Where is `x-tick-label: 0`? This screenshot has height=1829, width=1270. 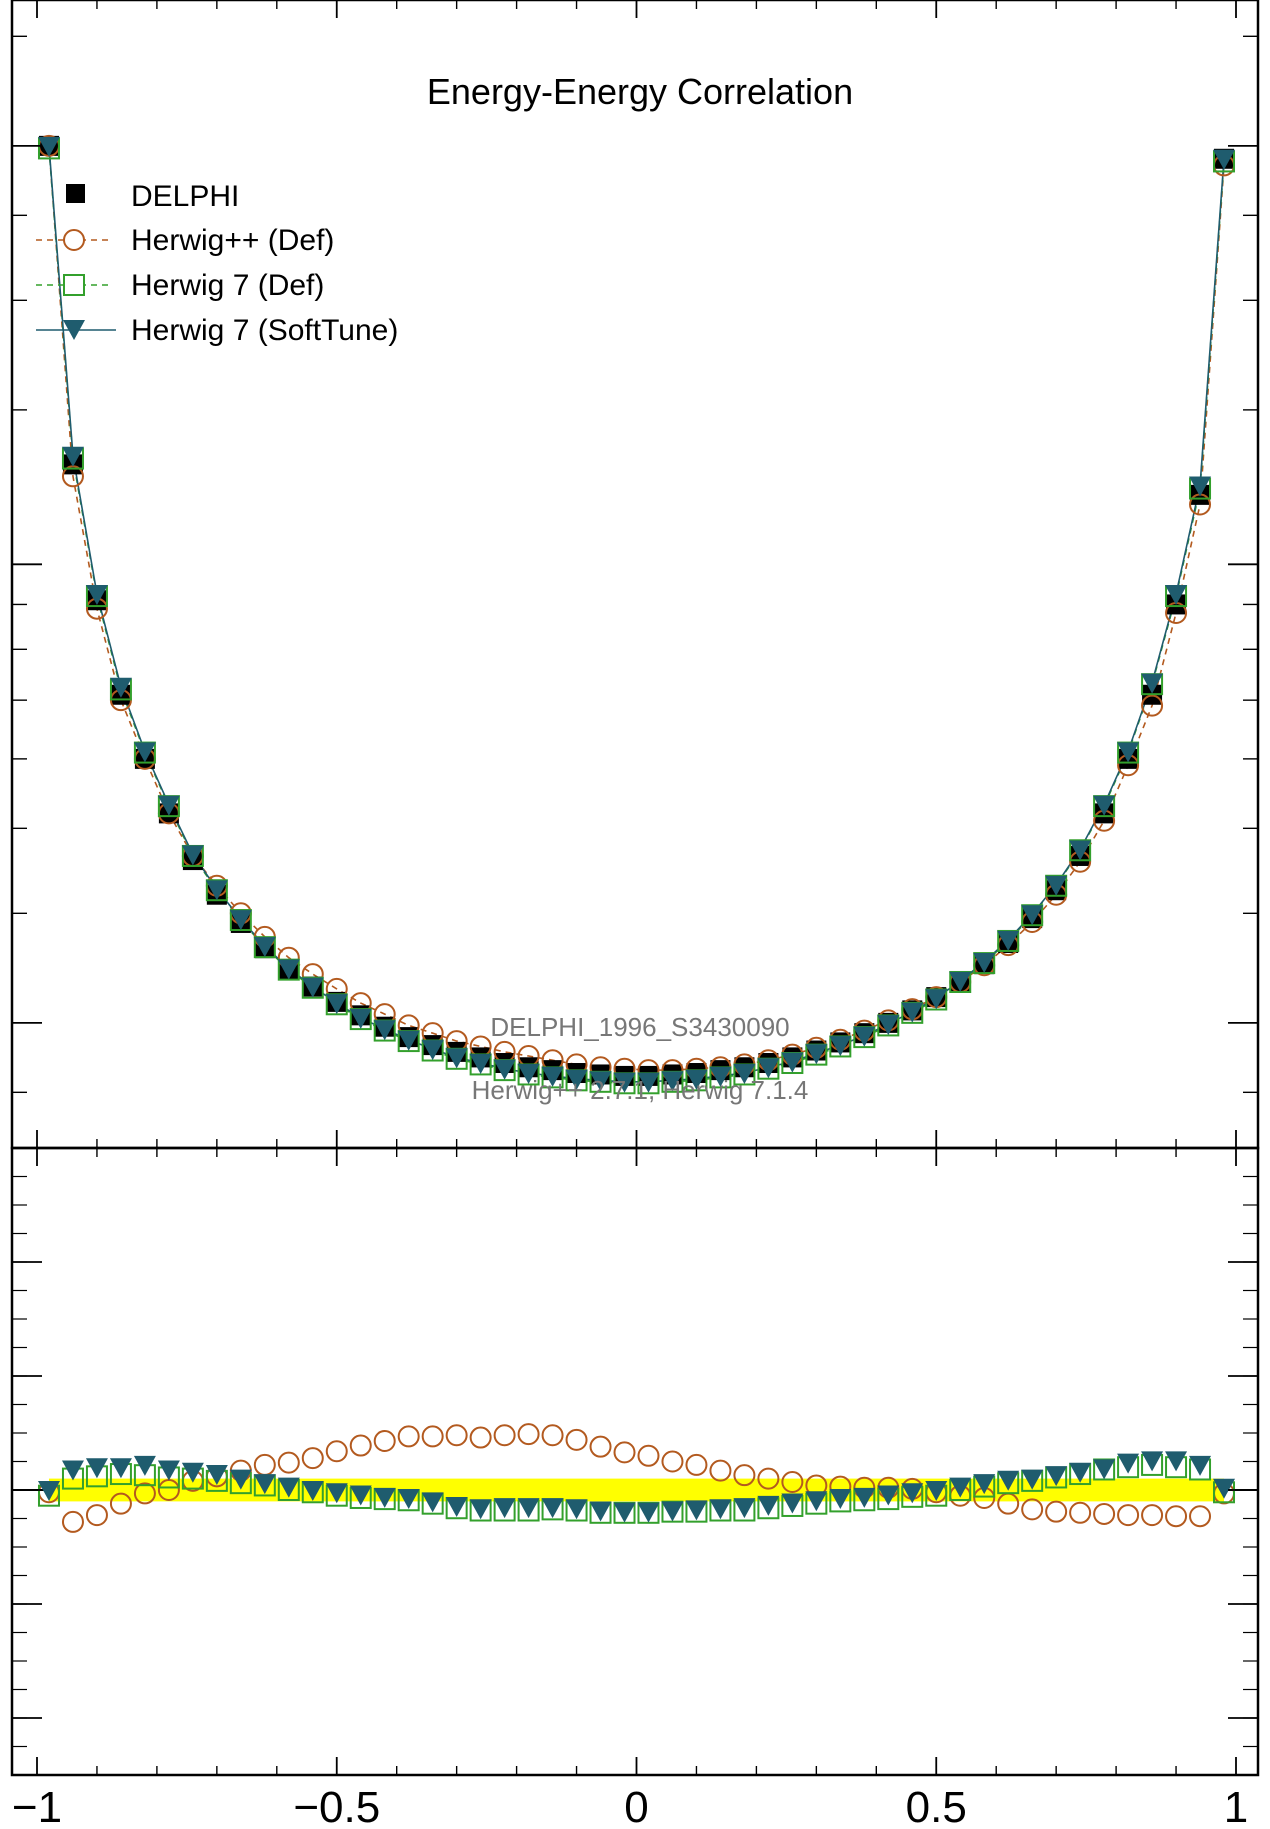
x-tick-label: 0 is located at coordinates (636, 1806).